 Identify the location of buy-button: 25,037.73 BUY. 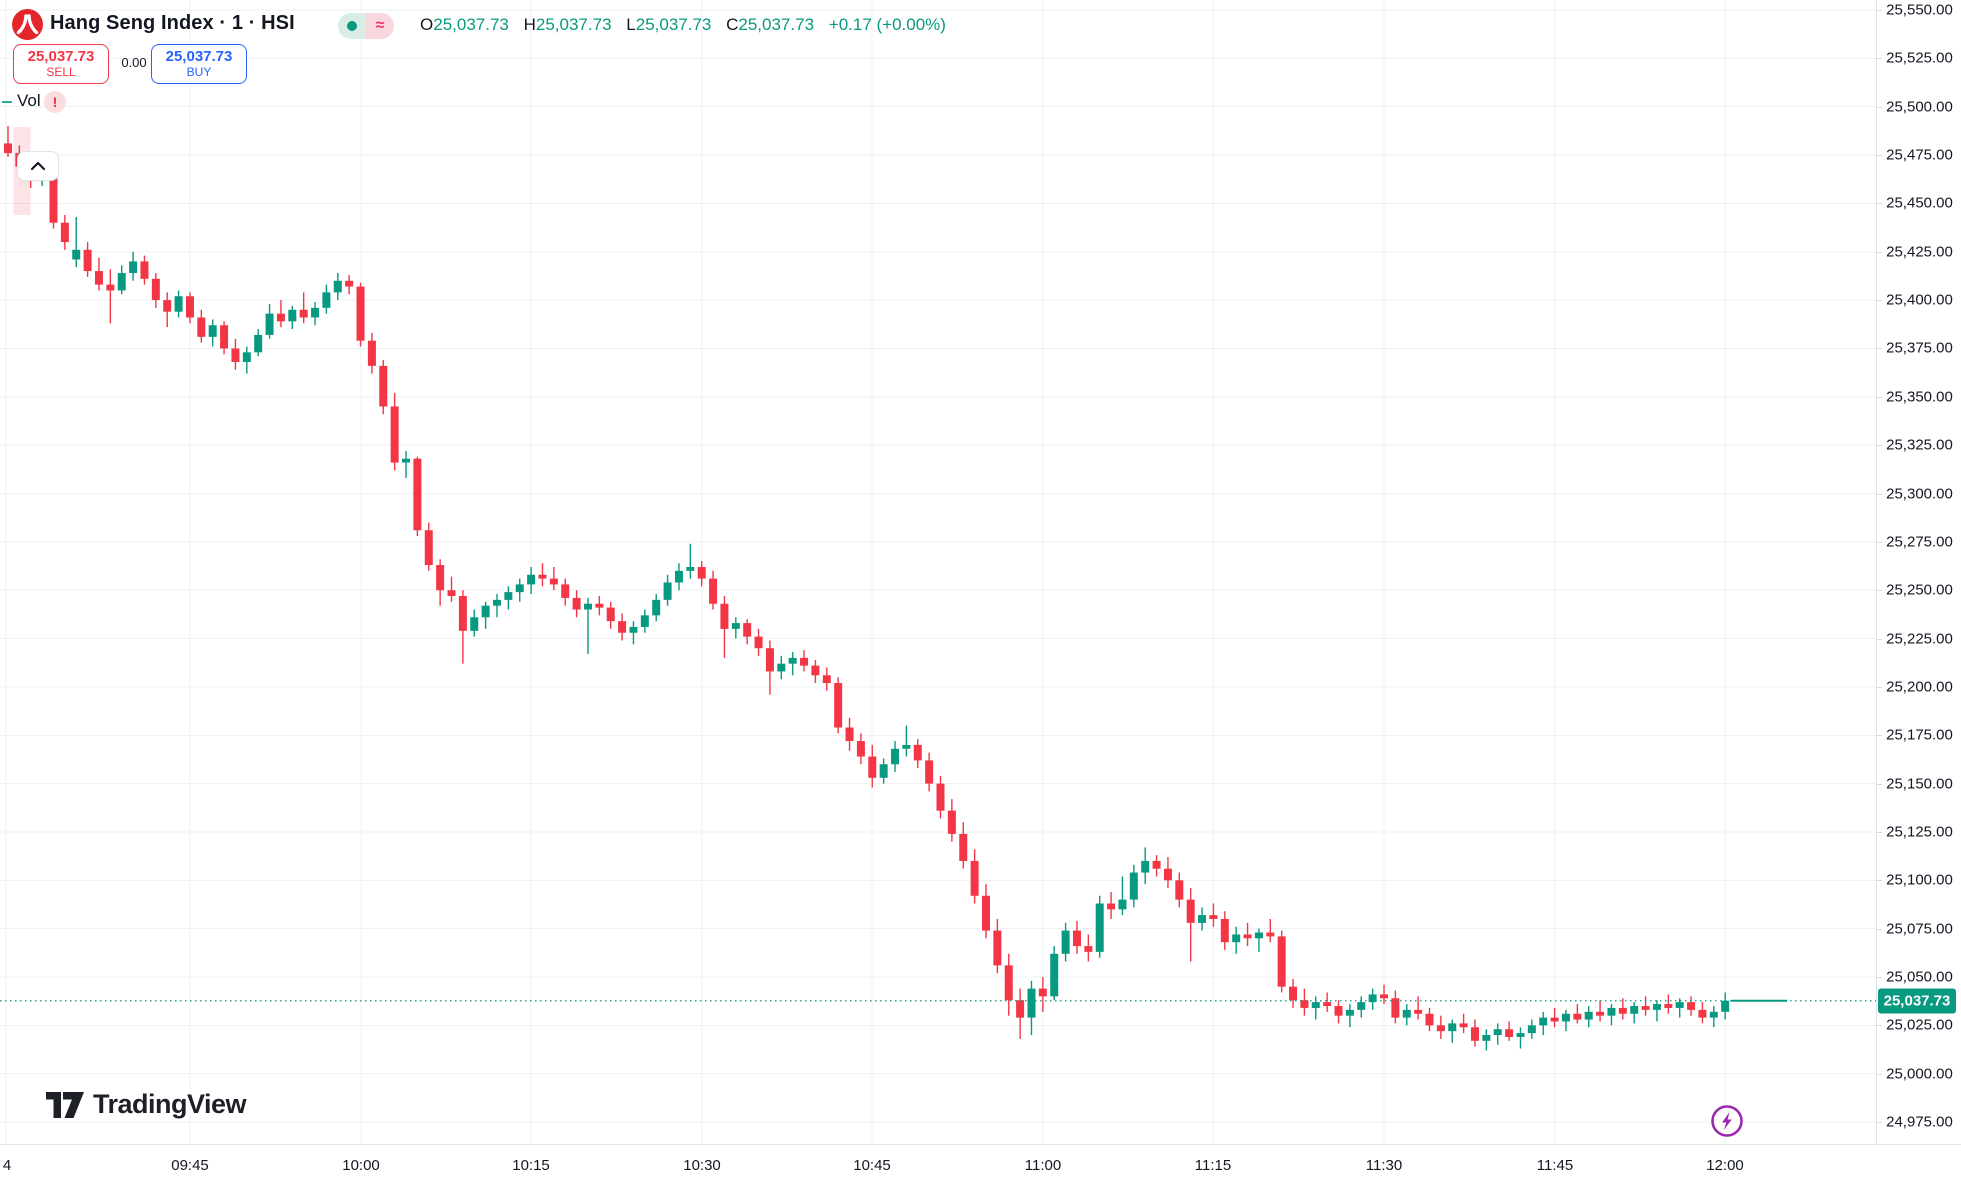
(199, 64).